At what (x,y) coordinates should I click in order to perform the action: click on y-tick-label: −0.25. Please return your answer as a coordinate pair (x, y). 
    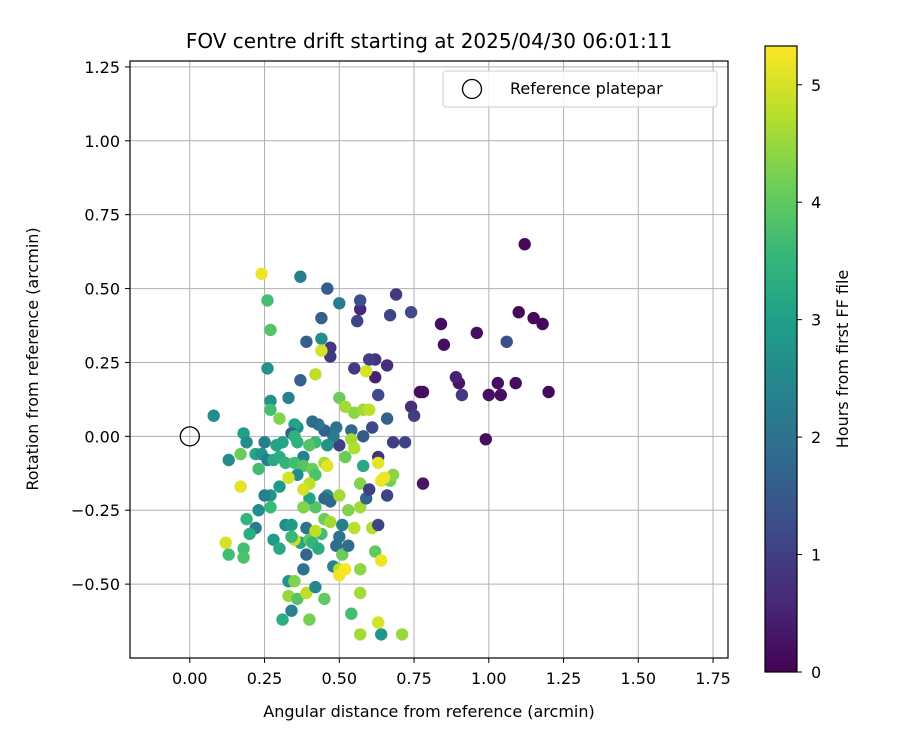
    Looking at the image, I should click on (95, 510).